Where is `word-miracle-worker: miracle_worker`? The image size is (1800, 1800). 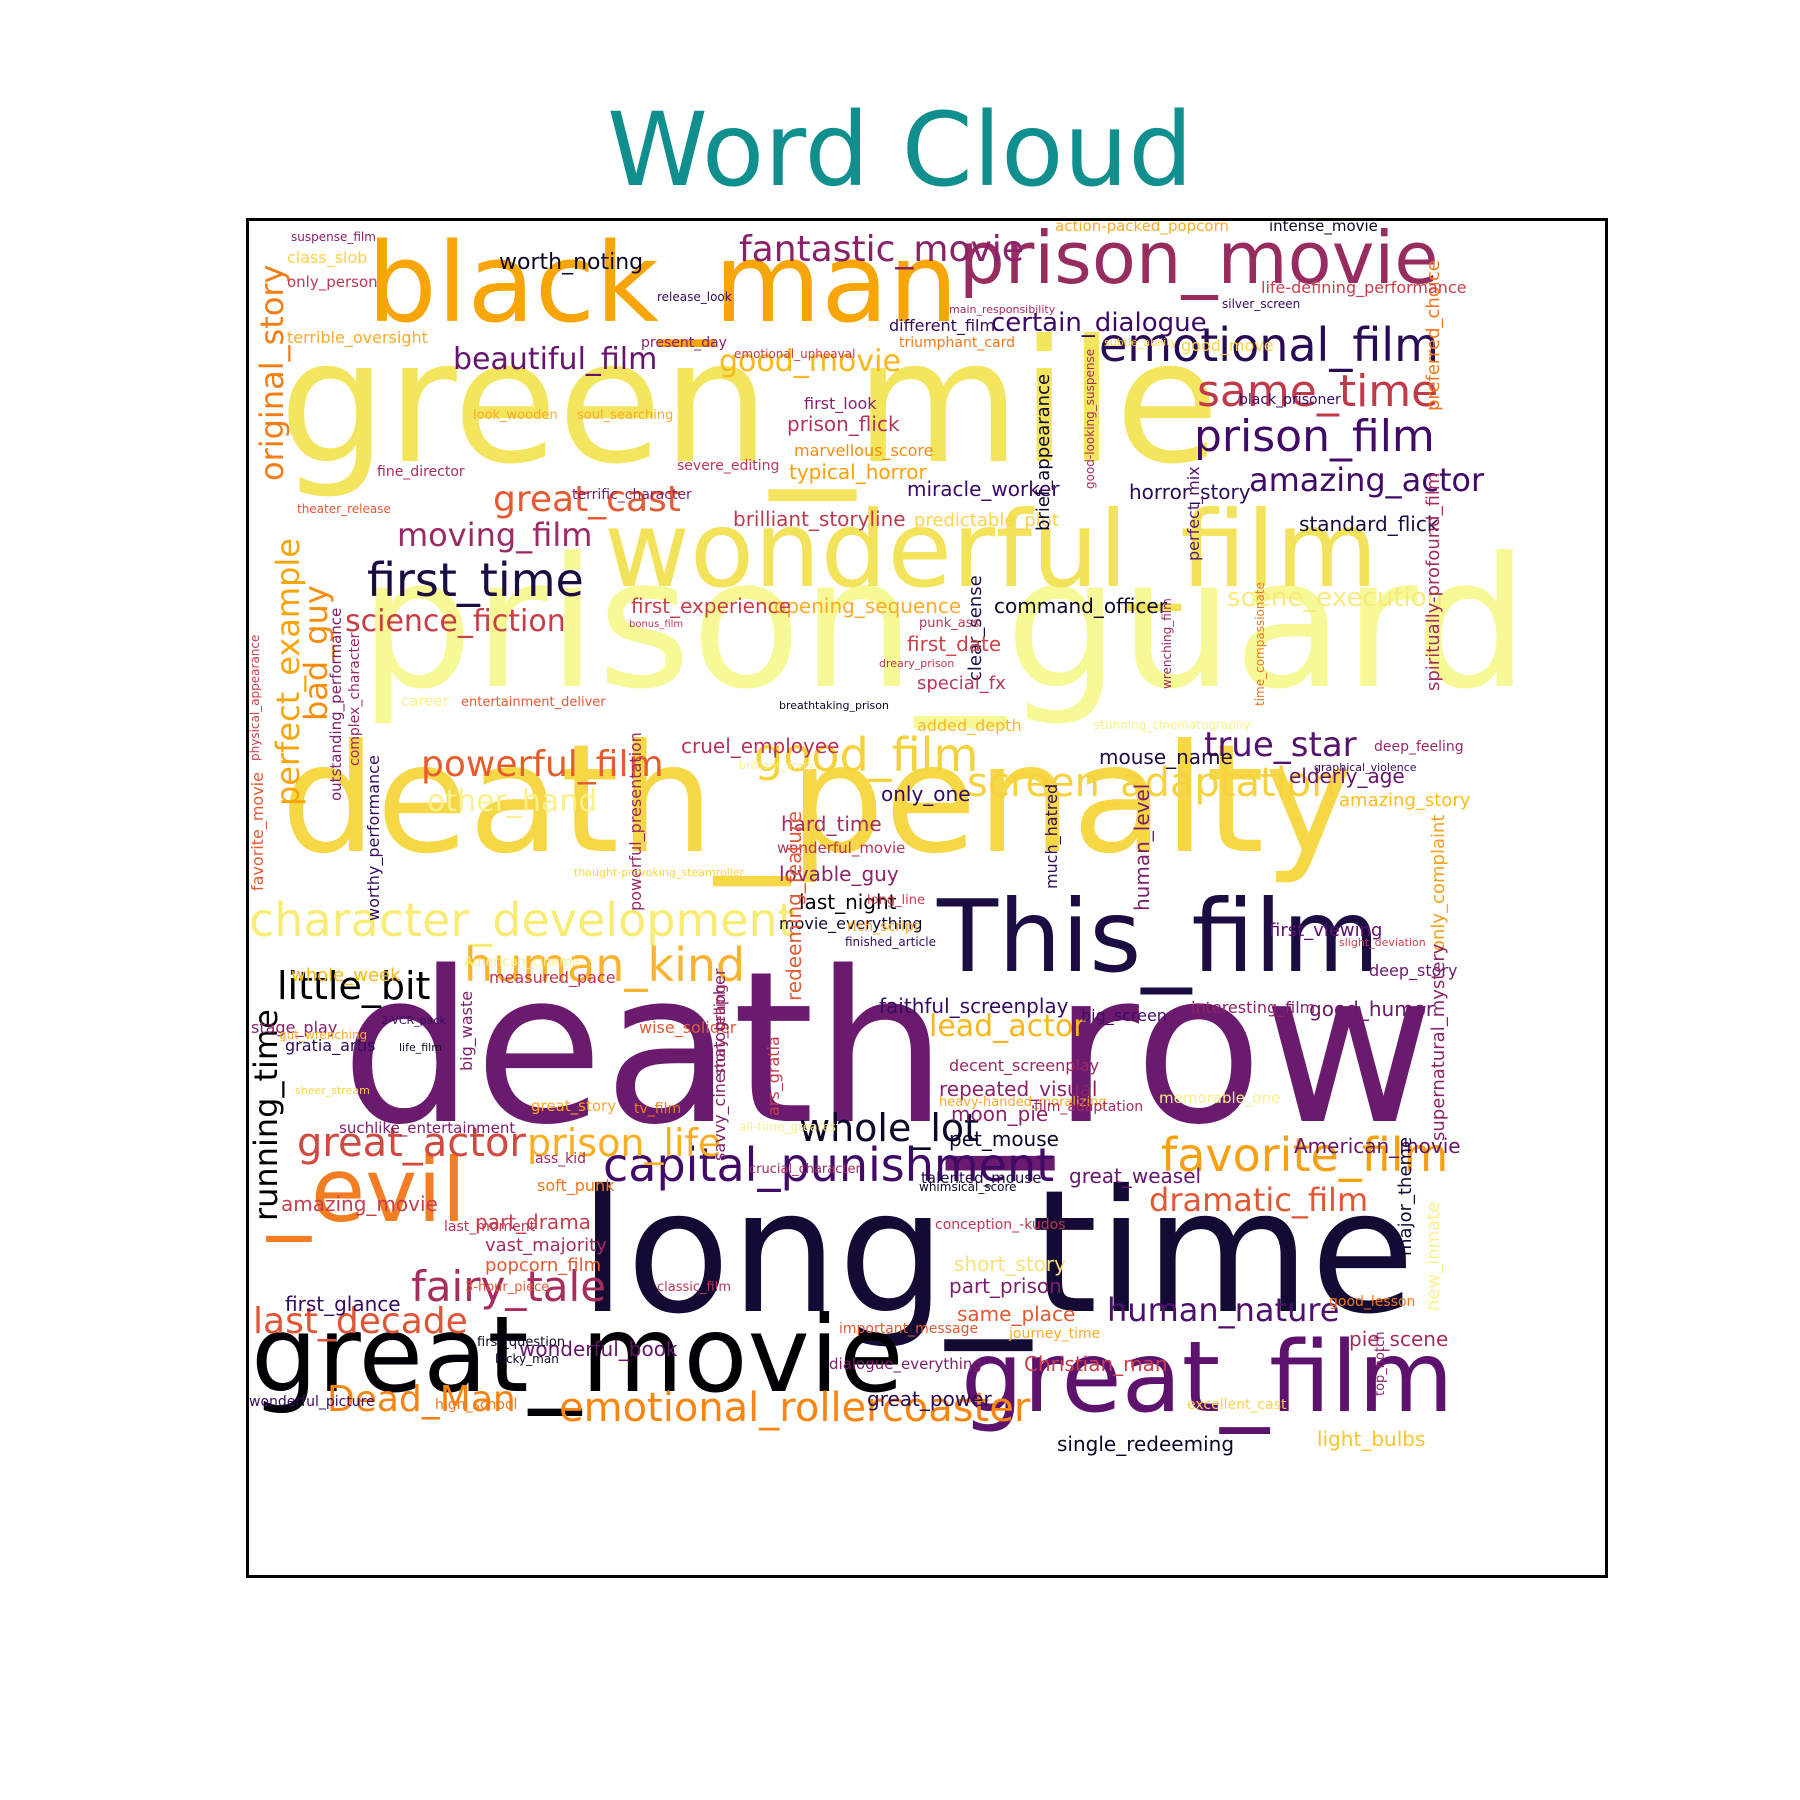
word-miracle-worker: miracle_worker is located at coordinates (983, 489).